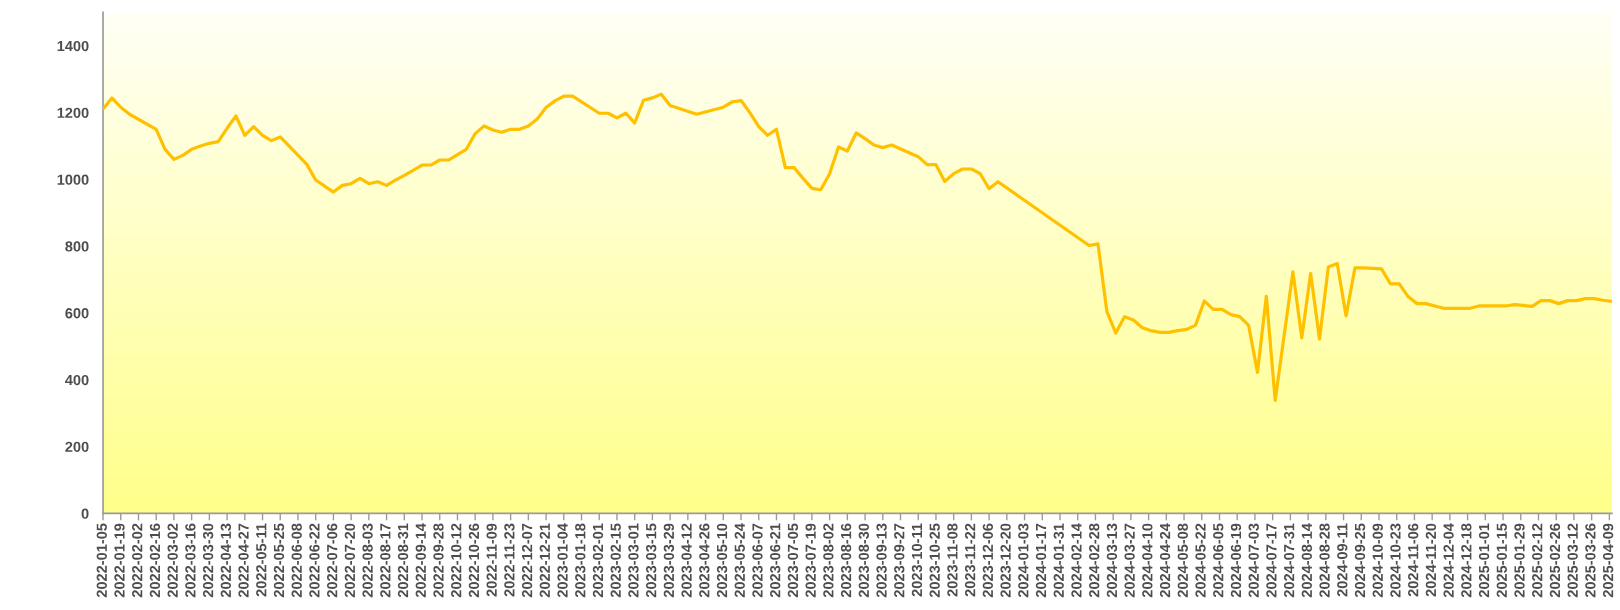 The height and width of the screenshot is (610, 1620). Describe the element at coordinates (77, 246) in the screenshot. I see `y-tick-label: 800` at that location.